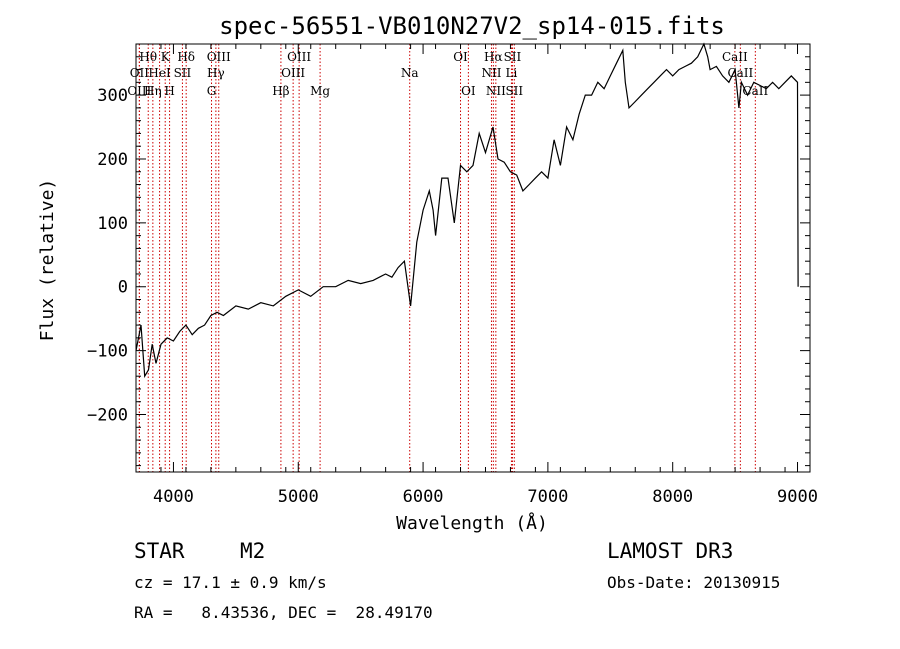 The width and height of the screenshot is (900, 649). What do you see at coordinates (797, 497) in the screenshot?
I see `x-tick-label-5: 9000` at bounding box center [797, 497].